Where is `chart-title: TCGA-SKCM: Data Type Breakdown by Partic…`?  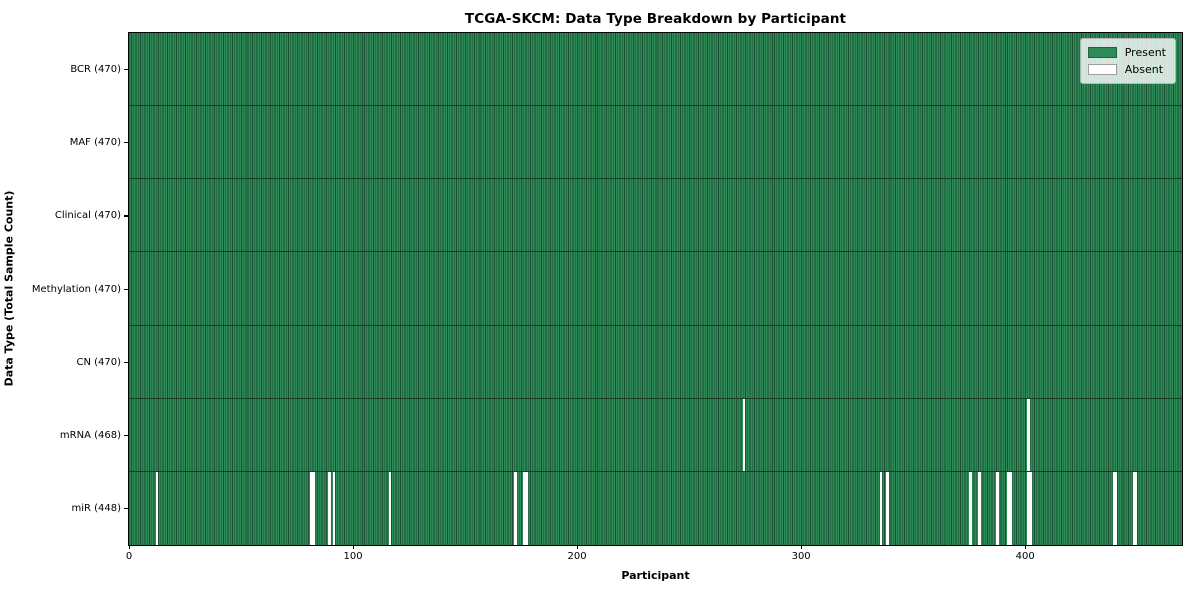 chart-title: TCGA-SKCM: Data Type Breakdown by Partic… is located at coordinates (655, 19).